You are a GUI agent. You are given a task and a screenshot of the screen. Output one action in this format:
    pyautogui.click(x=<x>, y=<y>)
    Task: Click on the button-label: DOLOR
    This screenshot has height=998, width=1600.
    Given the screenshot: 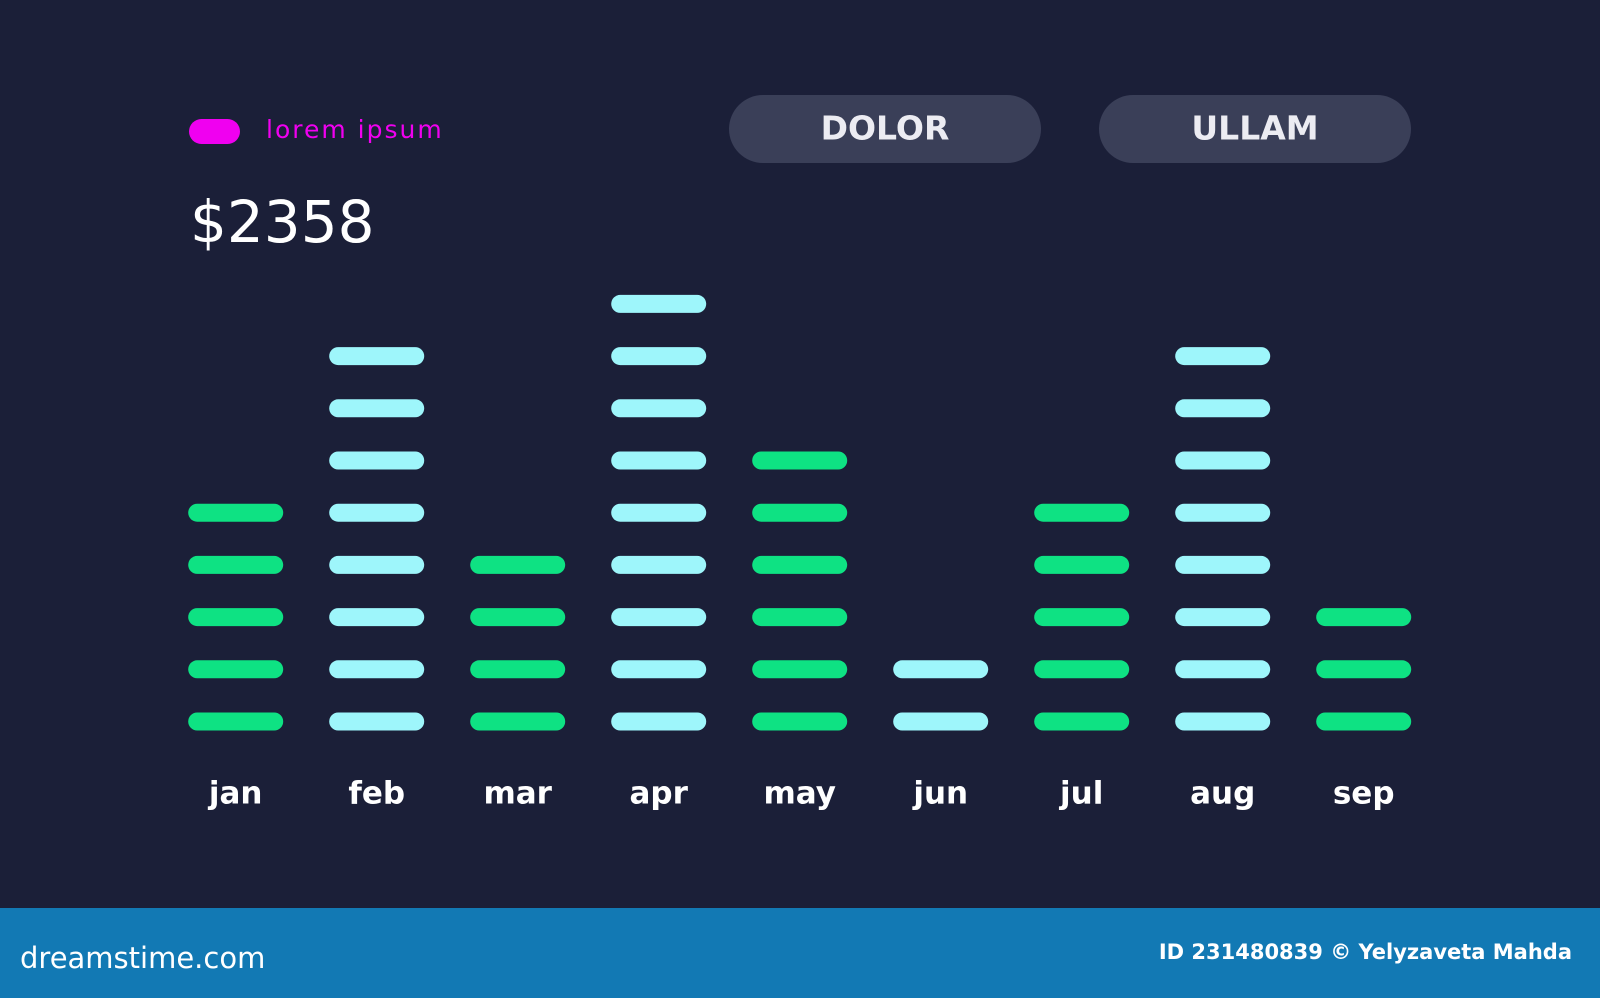 What is the action you would take?
    pyautogui.click(x=885, y=128)
    